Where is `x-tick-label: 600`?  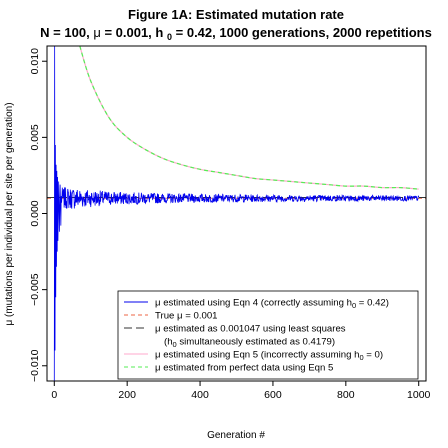 x-tick-label: 600 is located at coordinates (273, 395).